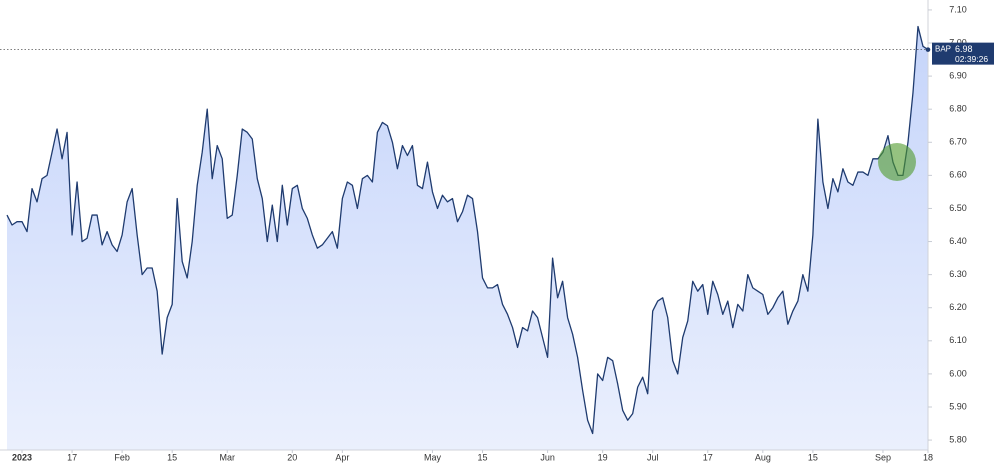  Describe the element at coordinates (958, 109) in the screenshot. I see `y-tick-label: 6.80` at that location.